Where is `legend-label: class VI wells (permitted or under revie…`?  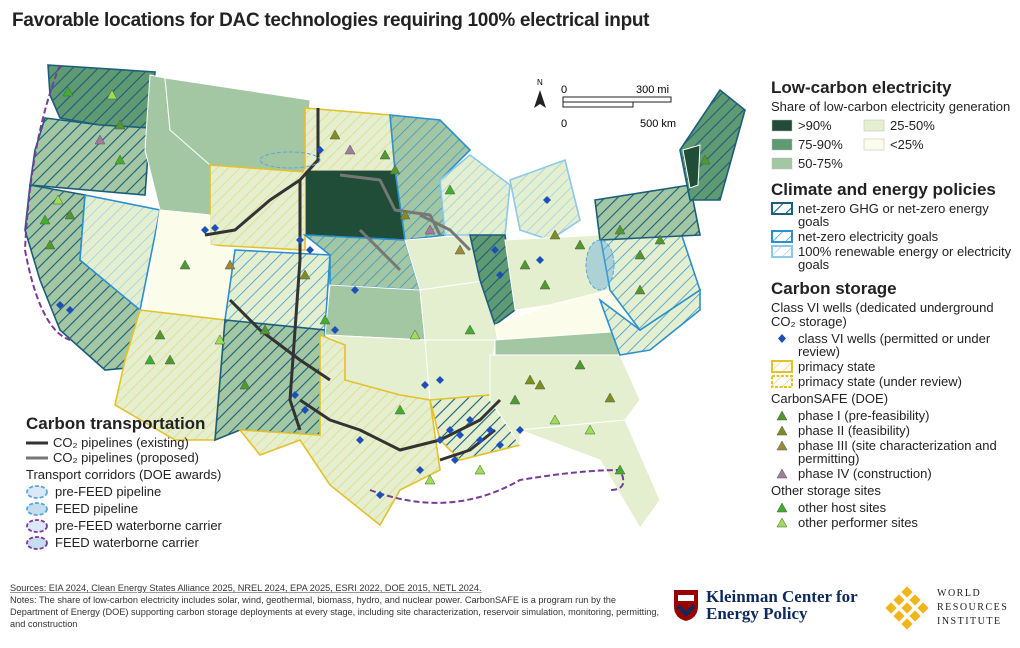
legend-label: class VI wells (permitted or under revie… is located at coordinates (894, 345).